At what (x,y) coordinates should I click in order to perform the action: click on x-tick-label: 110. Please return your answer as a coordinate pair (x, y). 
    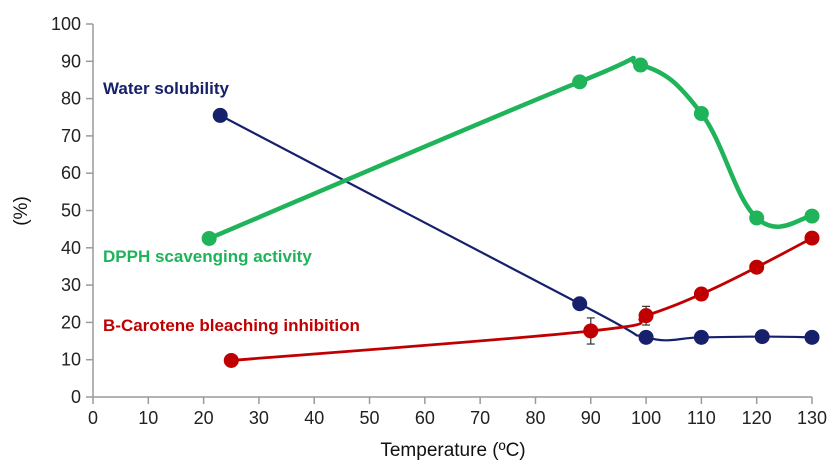
    Looking at the image, I should click on (701, 418).